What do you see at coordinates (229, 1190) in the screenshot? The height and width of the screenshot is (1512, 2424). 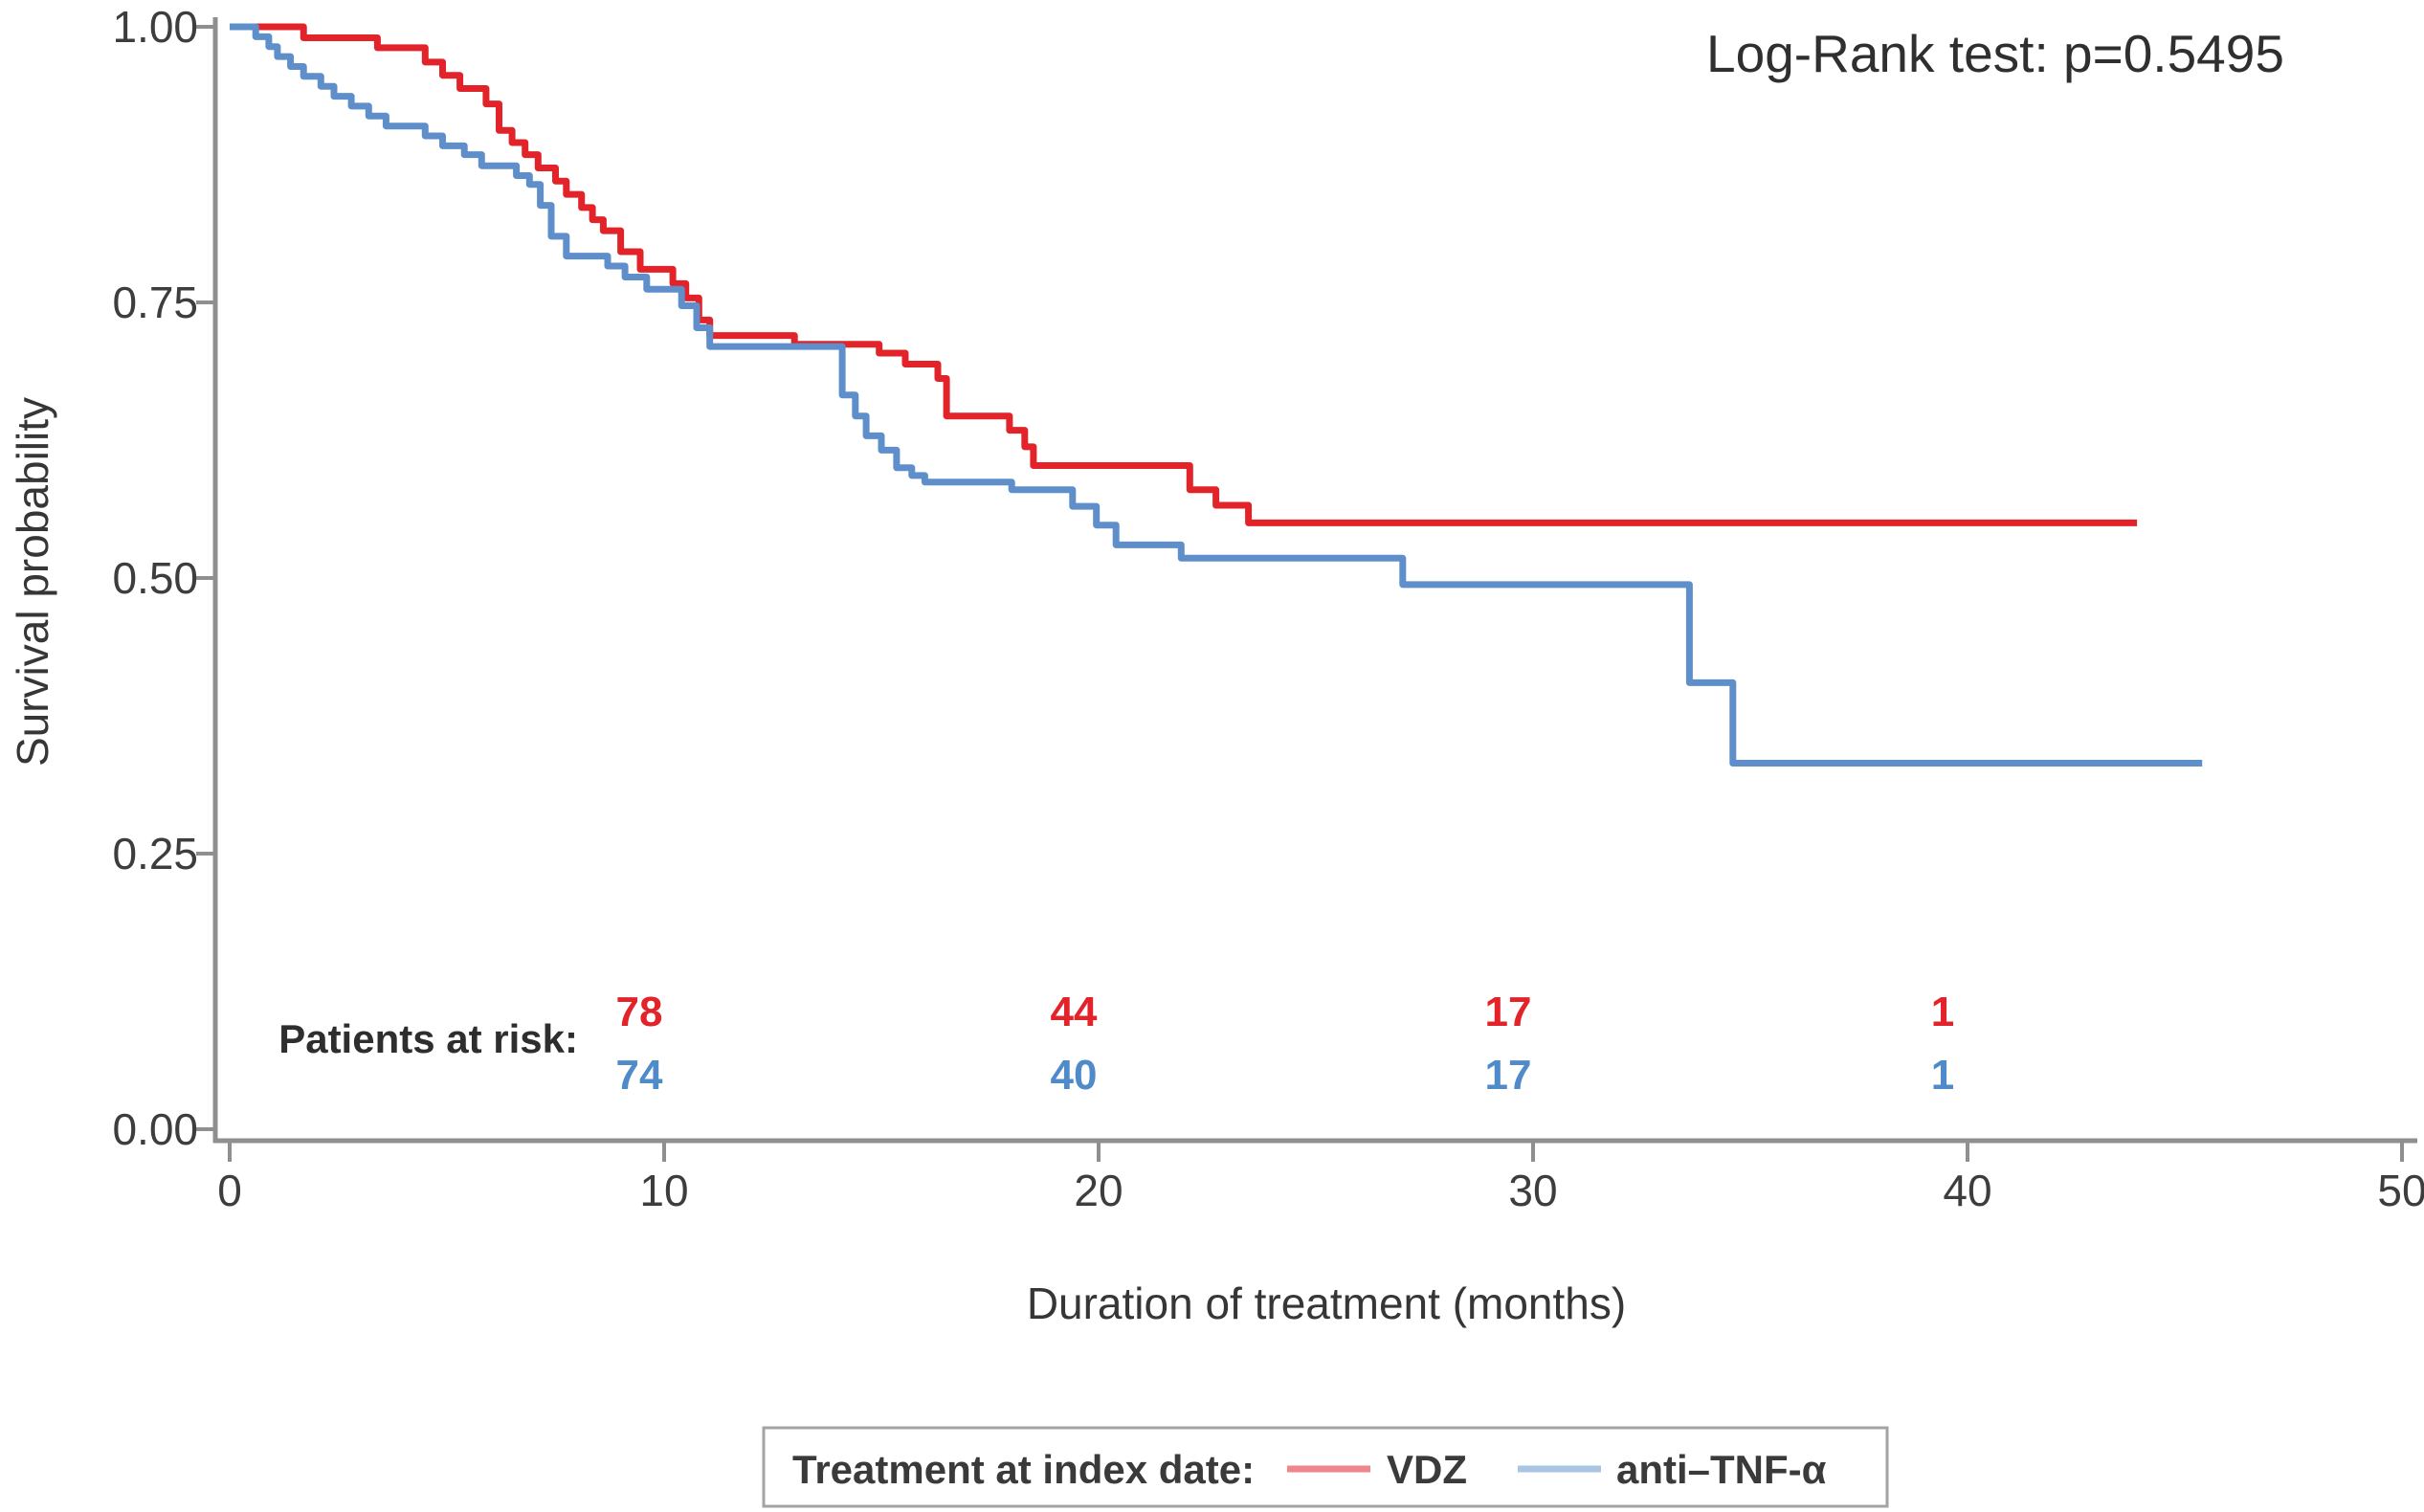 I see `x-tick-label: 0` at bounding box center [229, 1190].